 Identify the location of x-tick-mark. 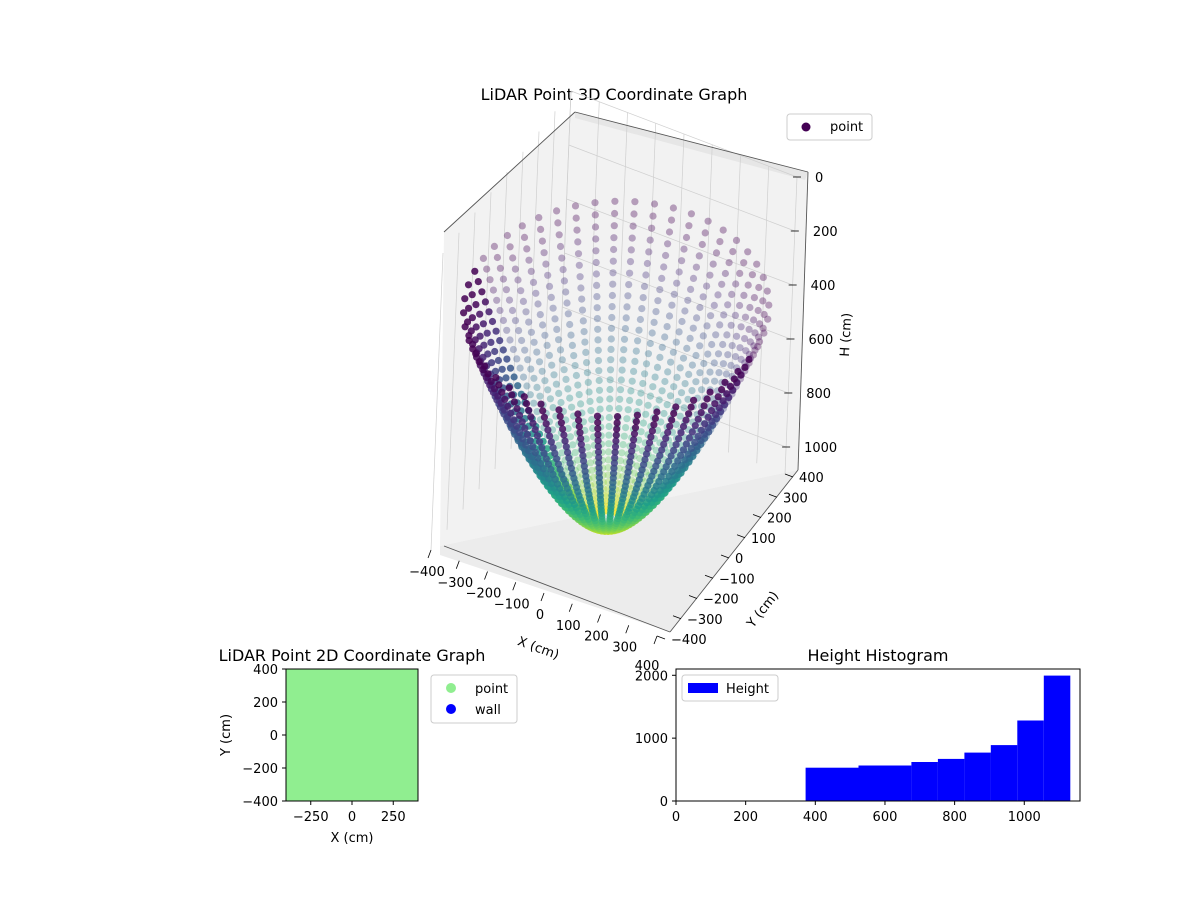
(542, 597).